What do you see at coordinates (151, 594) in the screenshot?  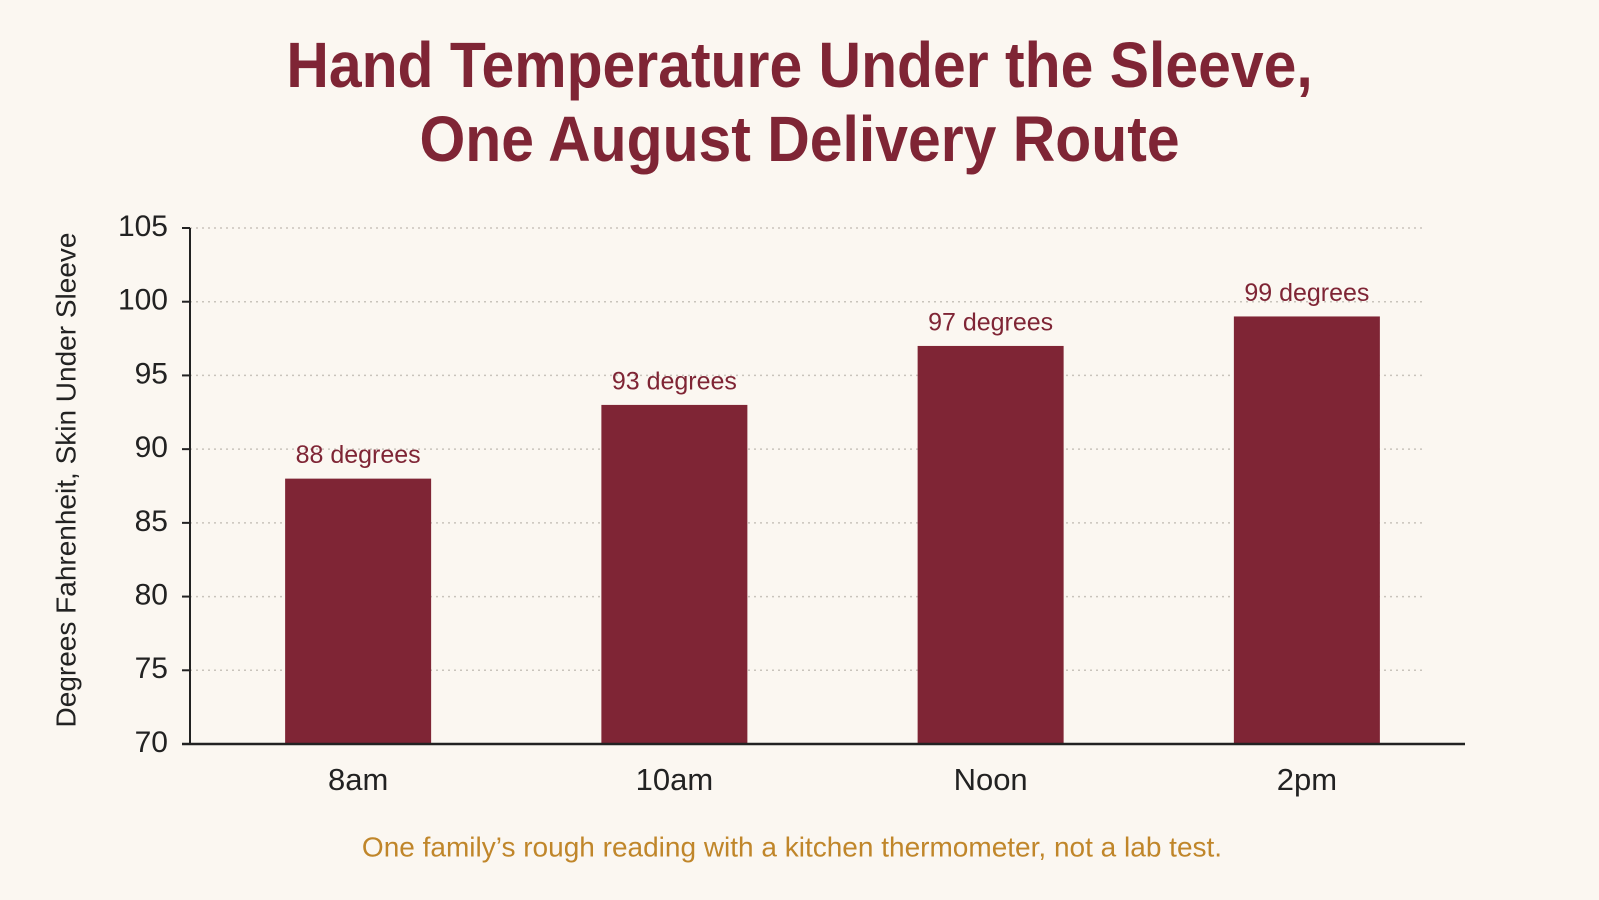 I see `y-tick-label: 80` at bounding box center [151, 594].